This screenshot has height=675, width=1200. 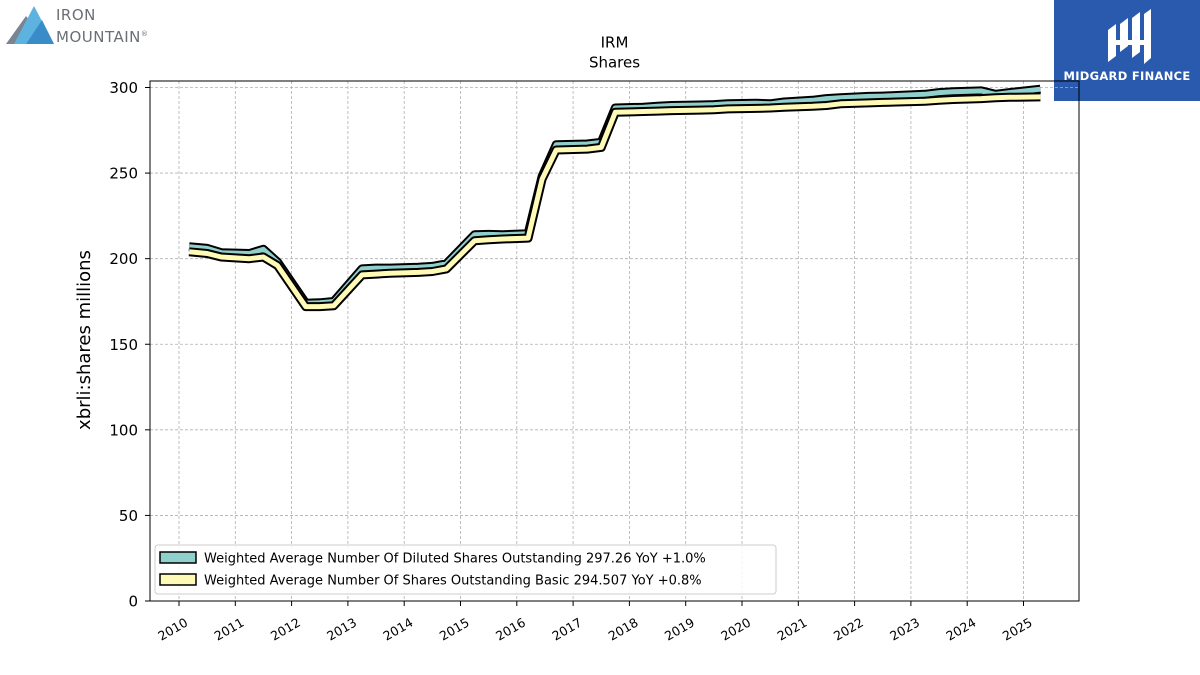 I want to click on publisher-name: MIDGARD FINANCE, so click(x=1127, y=76).